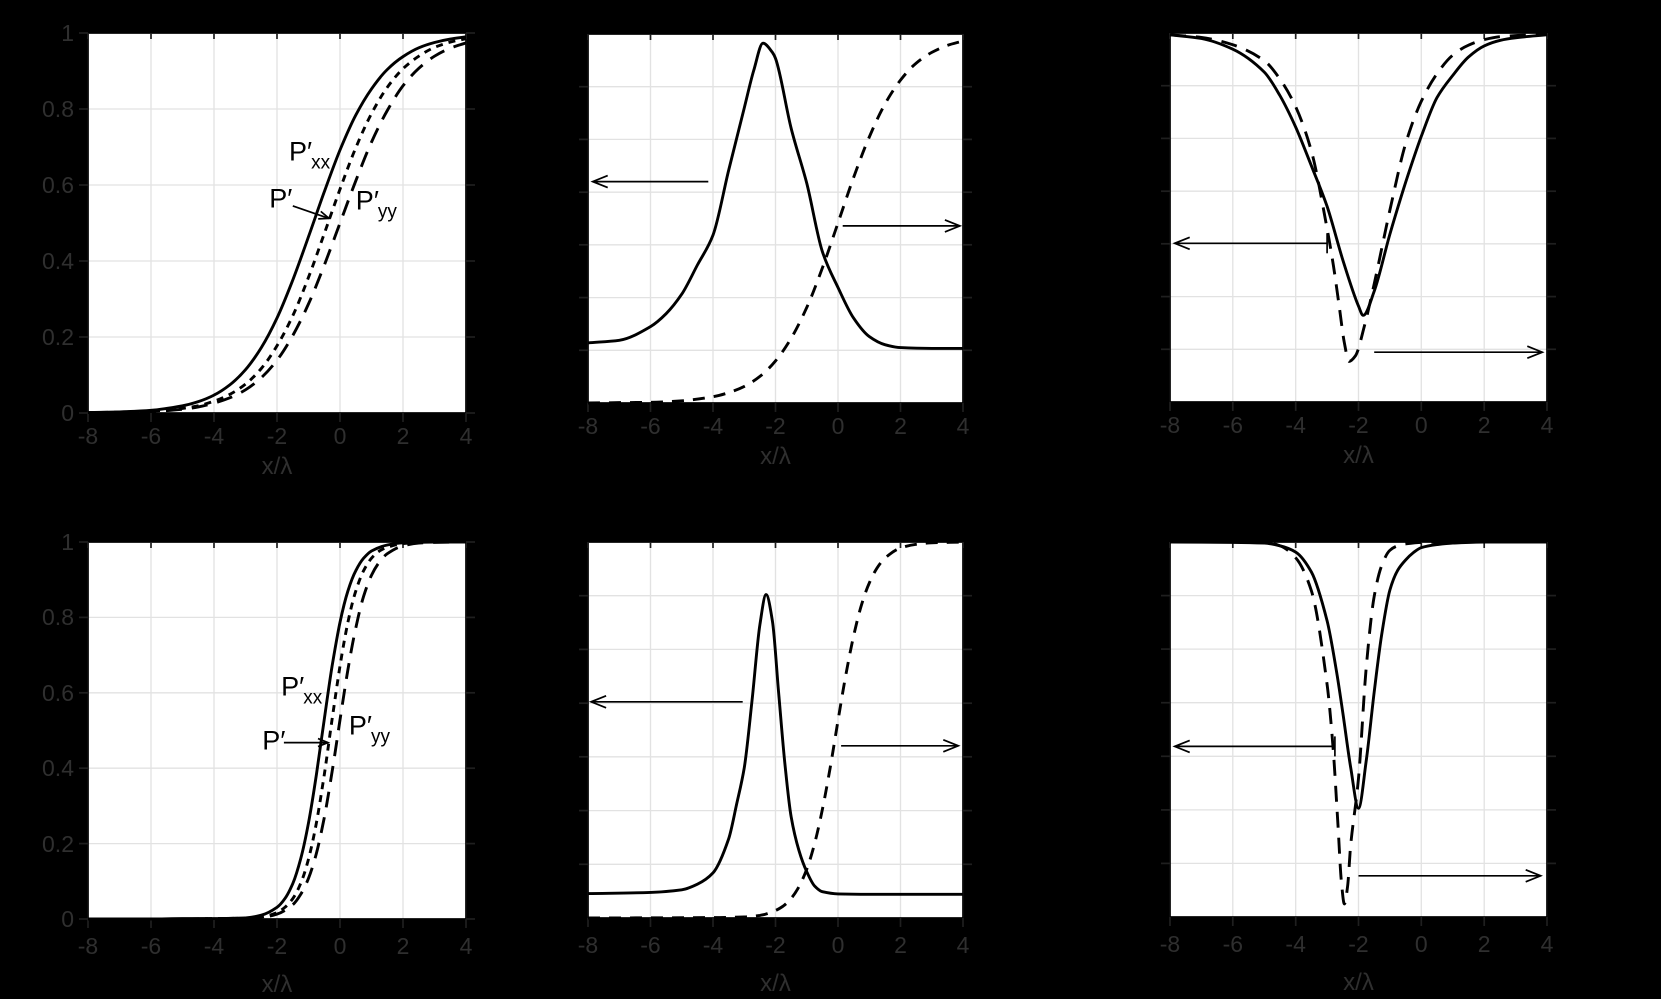  I want to click on plot-top-left: -8 -6 -4 -2 0 2 4 0 0.2 0.4 0.6 0.8 1 x/λ P′xx P′ P′yy, so click(258, 250).